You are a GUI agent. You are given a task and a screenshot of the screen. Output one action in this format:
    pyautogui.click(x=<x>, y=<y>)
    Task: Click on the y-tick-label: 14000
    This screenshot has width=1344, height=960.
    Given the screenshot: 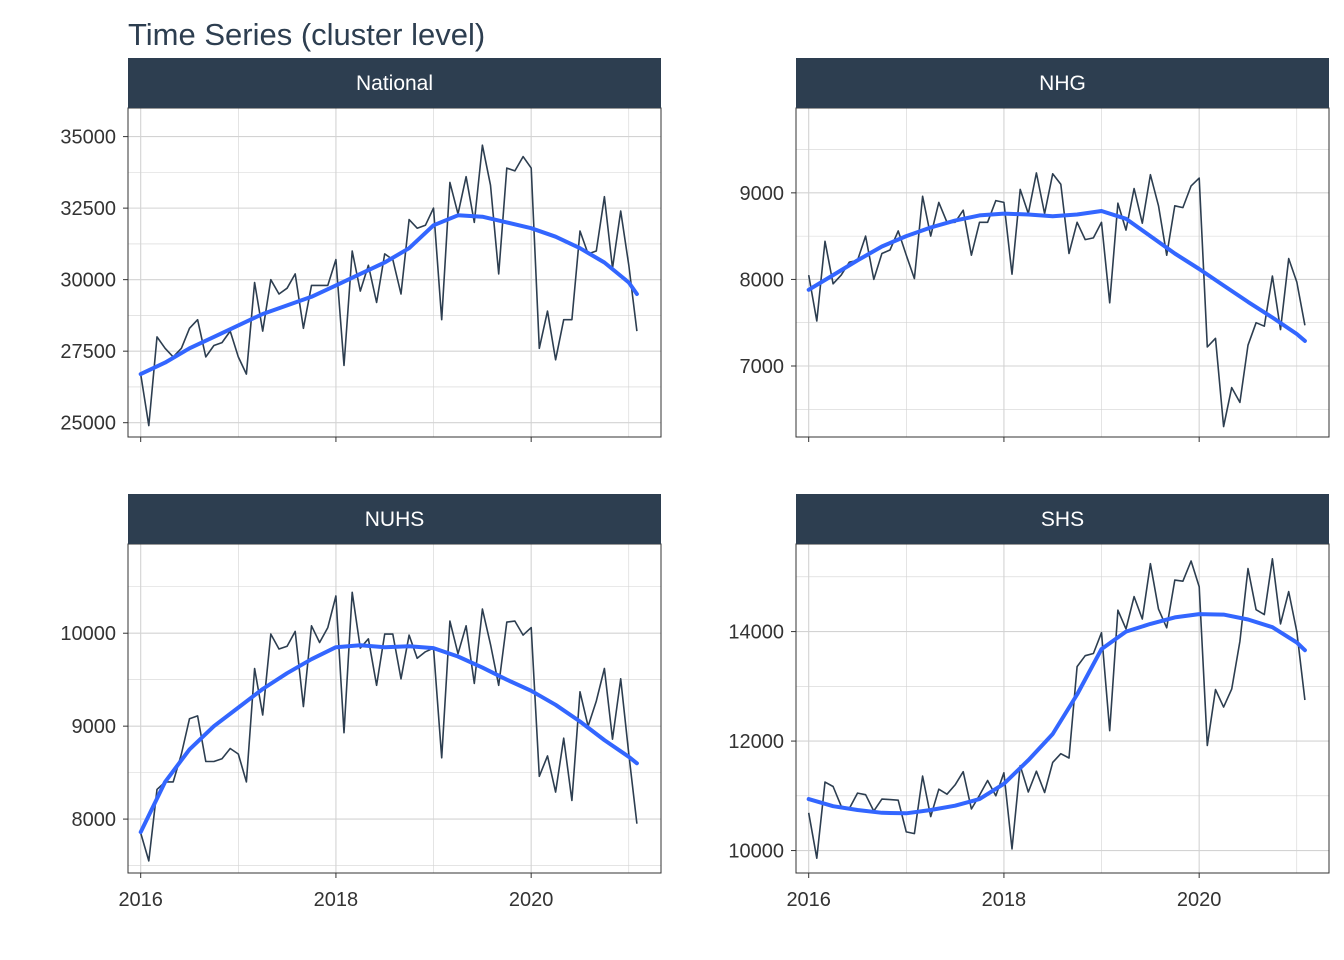 What is the action you would take?
    pyautogui.click(x=756, y=633)
    